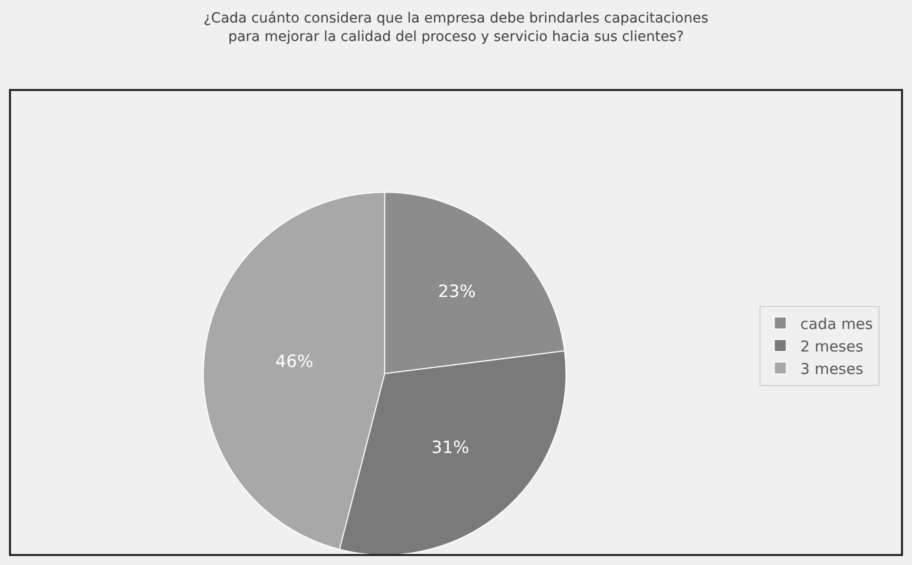 Image resolution: width=912 pixels, height=565 pixels. Describe the element at coordinates (457, 292) in the screenshot. I see `data-label: 23%` at that location.